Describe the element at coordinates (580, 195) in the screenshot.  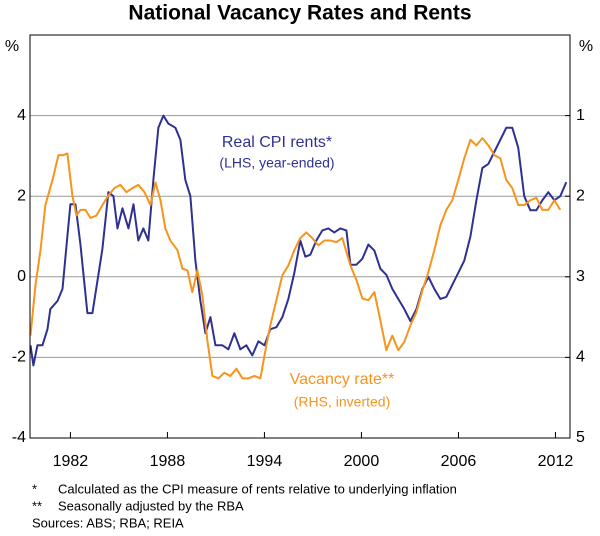
I see `y2-tick-label: 2` at that location.